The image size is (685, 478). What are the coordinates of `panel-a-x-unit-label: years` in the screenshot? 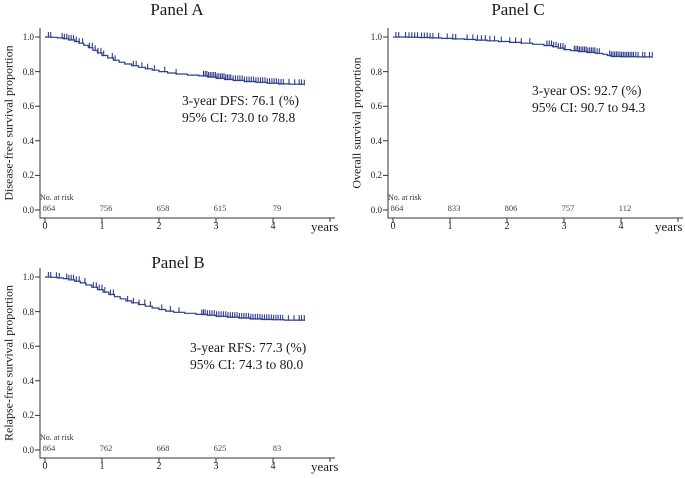 It's located at (325, 226).